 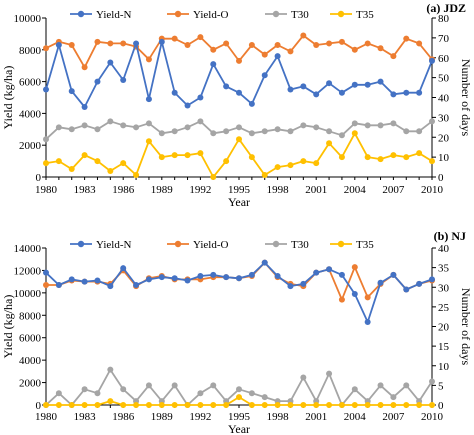 I want to click on panel-title: (b) NJ, so click(x=450, y=236).